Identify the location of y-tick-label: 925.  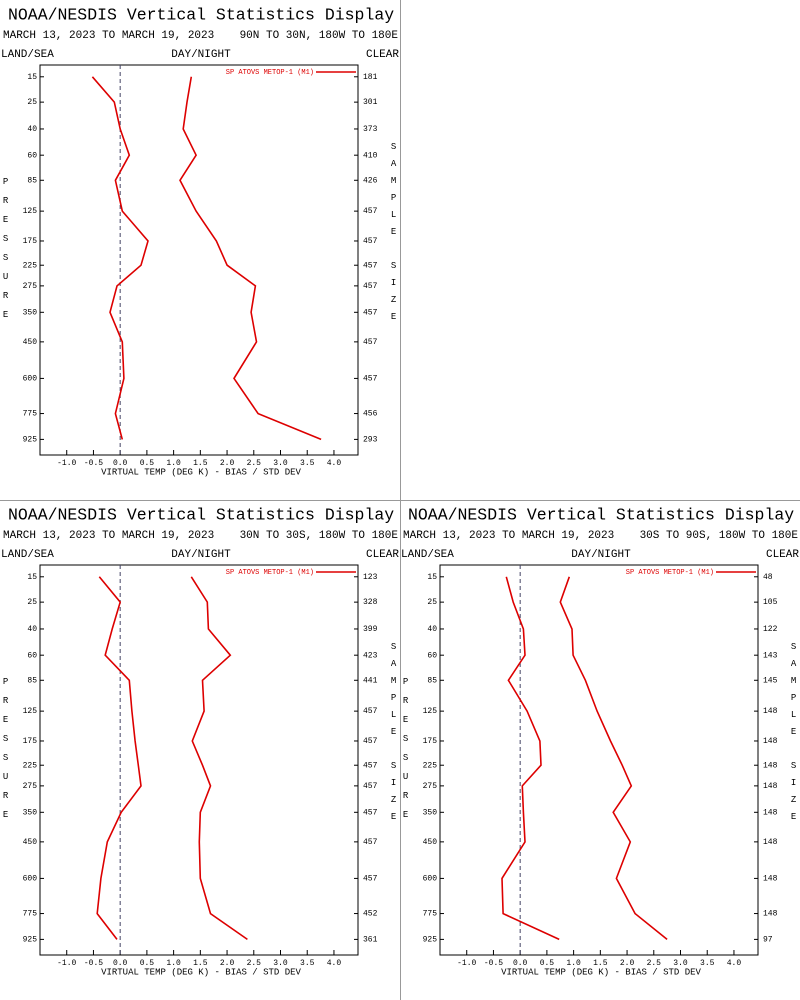
(430, 940).